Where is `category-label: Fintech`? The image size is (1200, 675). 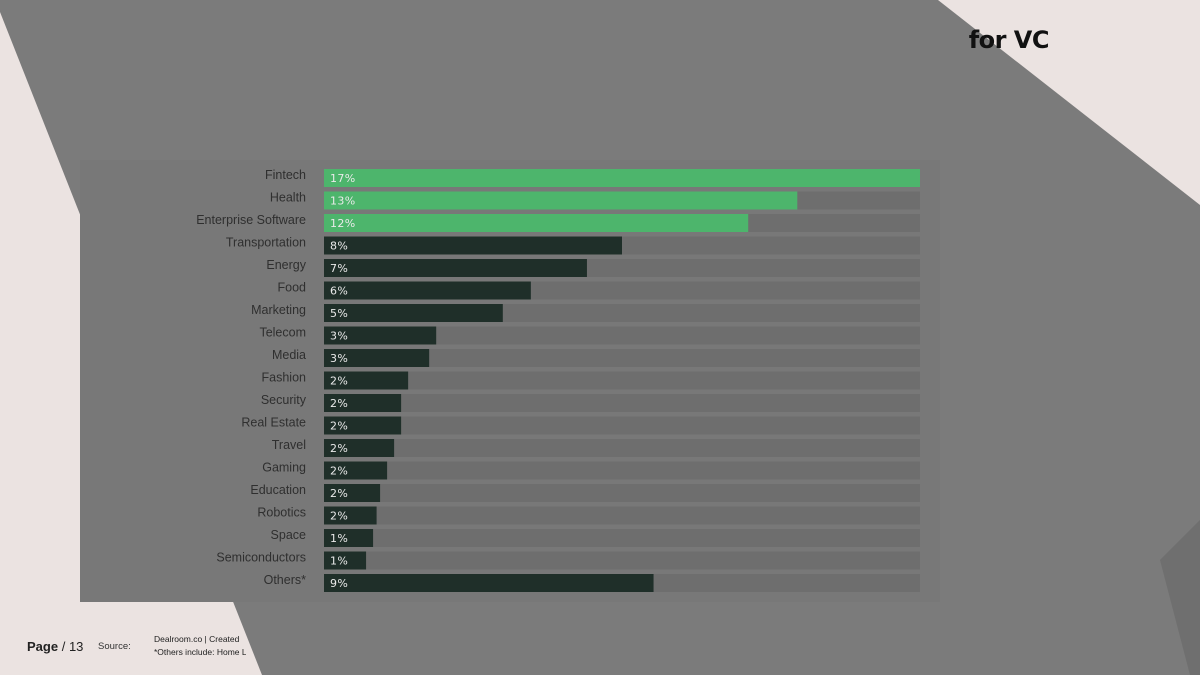 category-label: Fintech is located at coordinates (285, 175).